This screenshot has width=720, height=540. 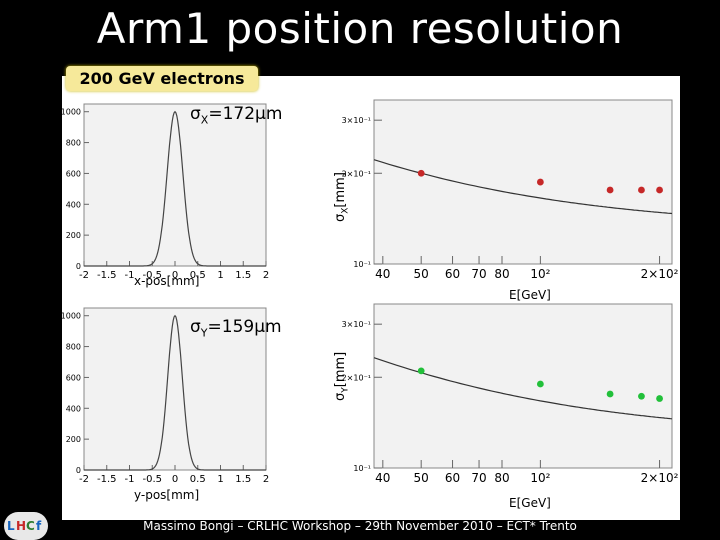 I want to click on hist-y-xlabel: y-pos[mm], so click(x=167, y=495).